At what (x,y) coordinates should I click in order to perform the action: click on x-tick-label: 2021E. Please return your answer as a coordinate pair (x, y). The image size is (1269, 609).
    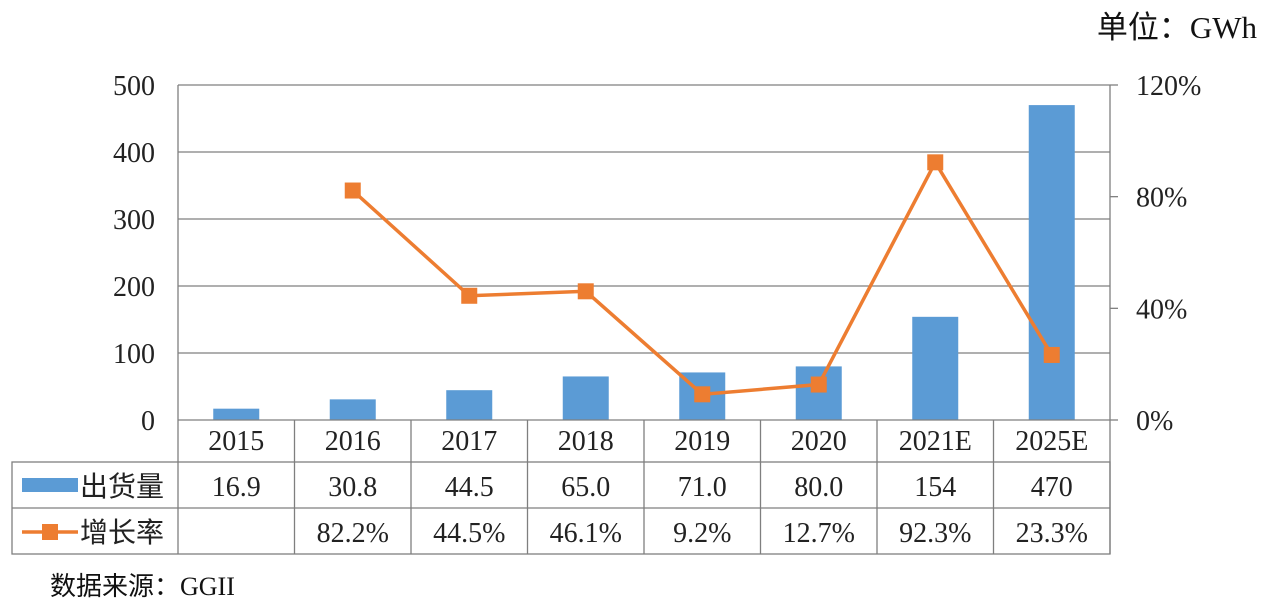
    Looking at the image, I should click on (935, 441).